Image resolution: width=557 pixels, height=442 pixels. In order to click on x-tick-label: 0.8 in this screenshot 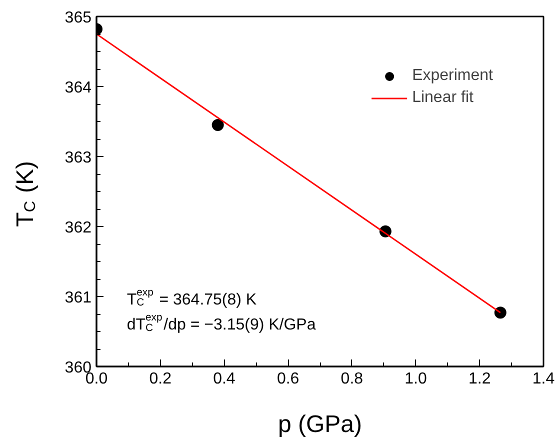, I will do `click(352, 379)`.